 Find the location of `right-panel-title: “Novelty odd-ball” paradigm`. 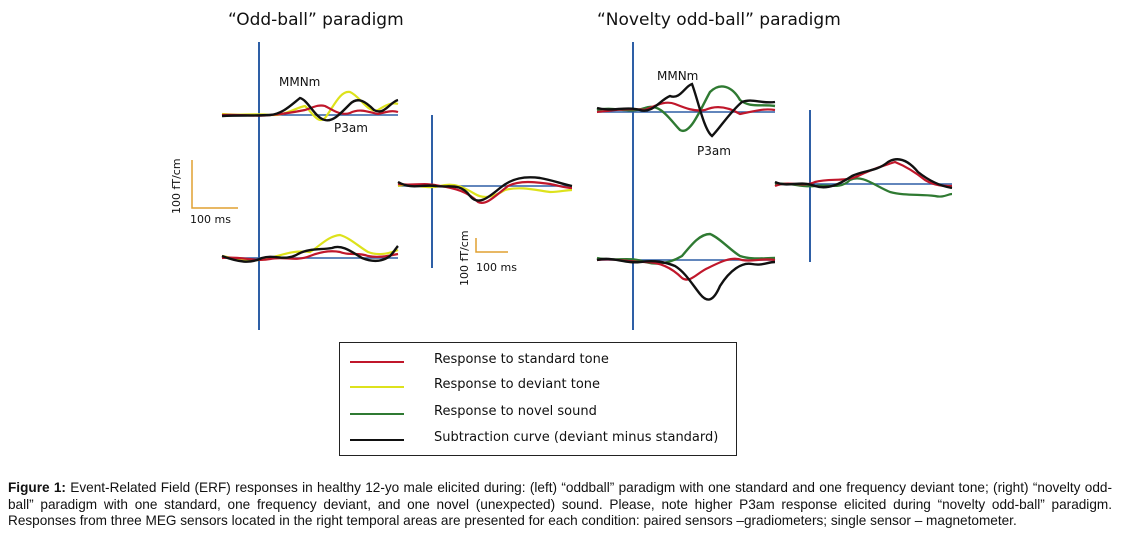

right-panel-title: “Novelty odd-ball” paradigm is located at coordinates (719, 20).